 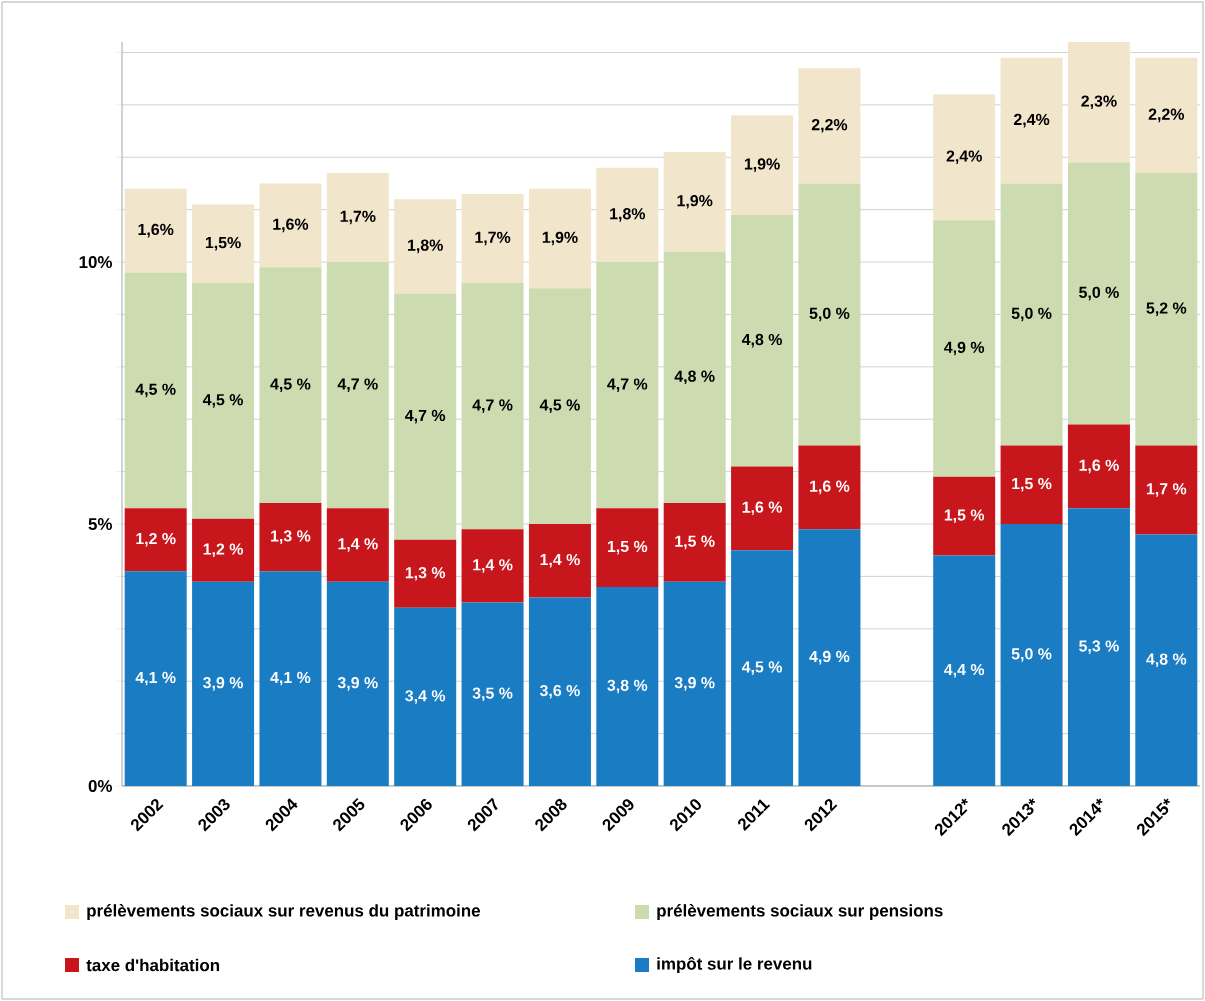 I want to click on data-label: 1,2 %, so click(x=223, y=550).